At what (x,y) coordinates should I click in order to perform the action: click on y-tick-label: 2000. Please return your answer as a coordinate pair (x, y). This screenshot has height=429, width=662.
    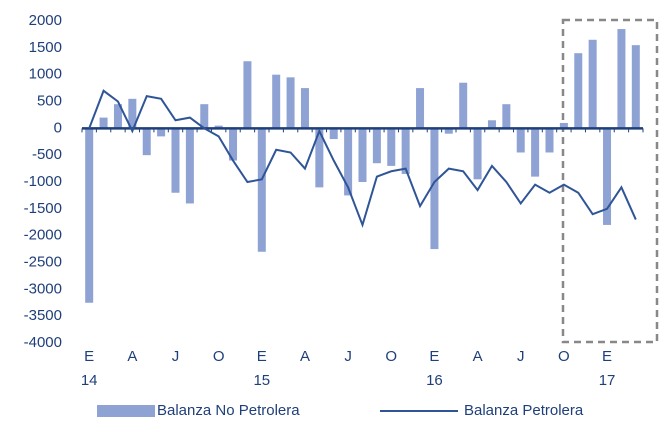
    Looking at the image, I should click on (45, 20).